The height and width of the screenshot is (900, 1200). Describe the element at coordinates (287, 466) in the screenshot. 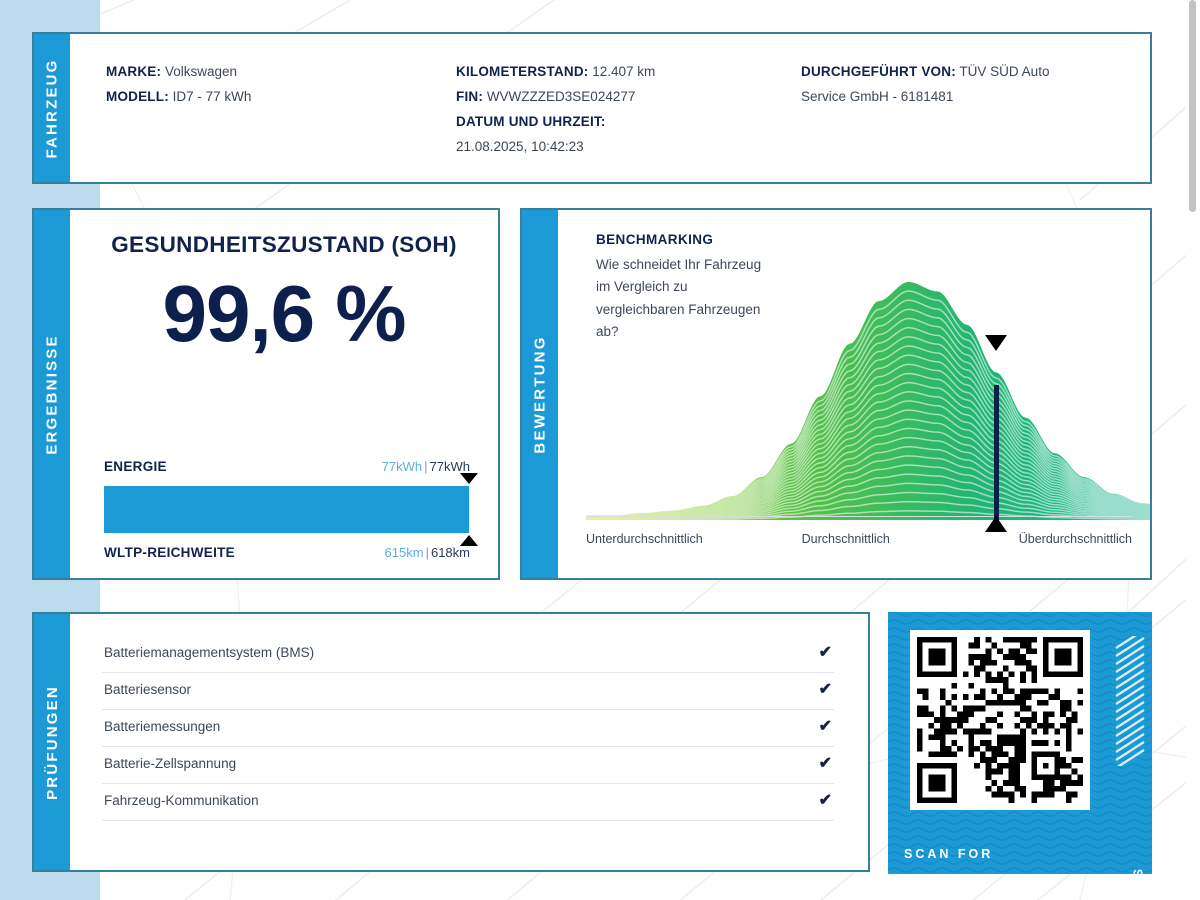

I see `energy-row: ENERGIE 77kWh | 77kWh` at that location.